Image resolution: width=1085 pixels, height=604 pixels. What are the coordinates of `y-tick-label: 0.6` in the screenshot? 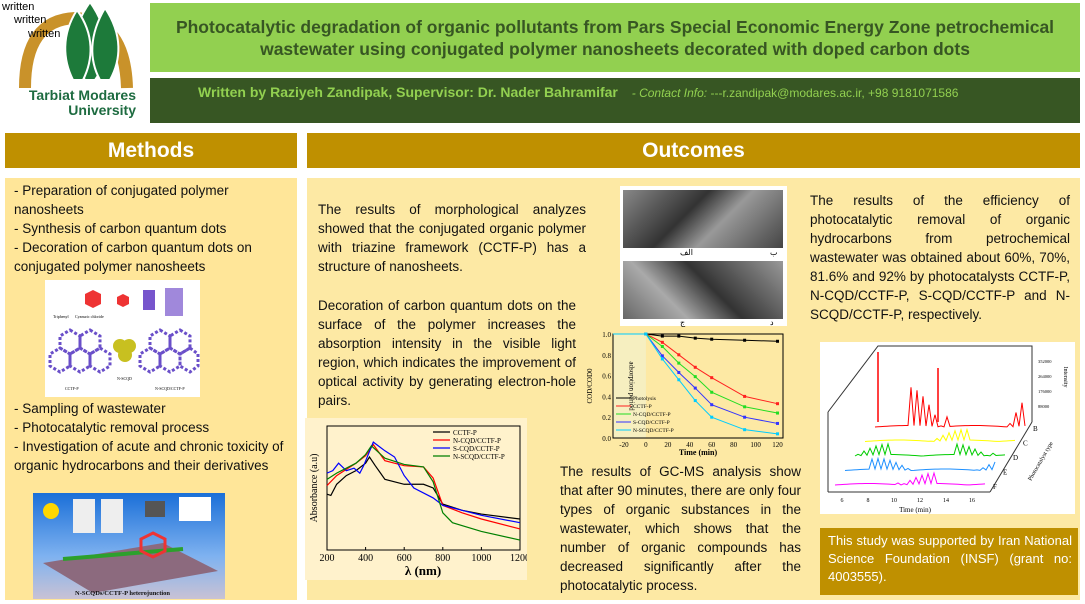 It's located at (606, 377).